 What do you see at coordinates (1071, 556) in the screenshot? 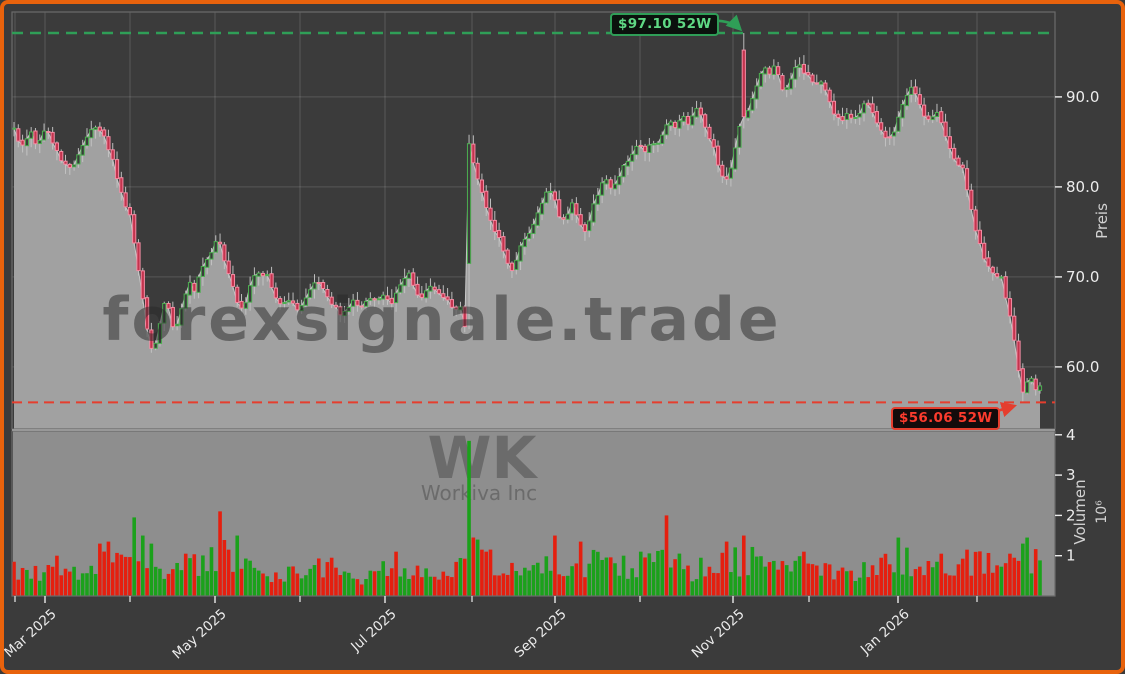
I see `svg-text: 1` at bounding box center [1071, 556].